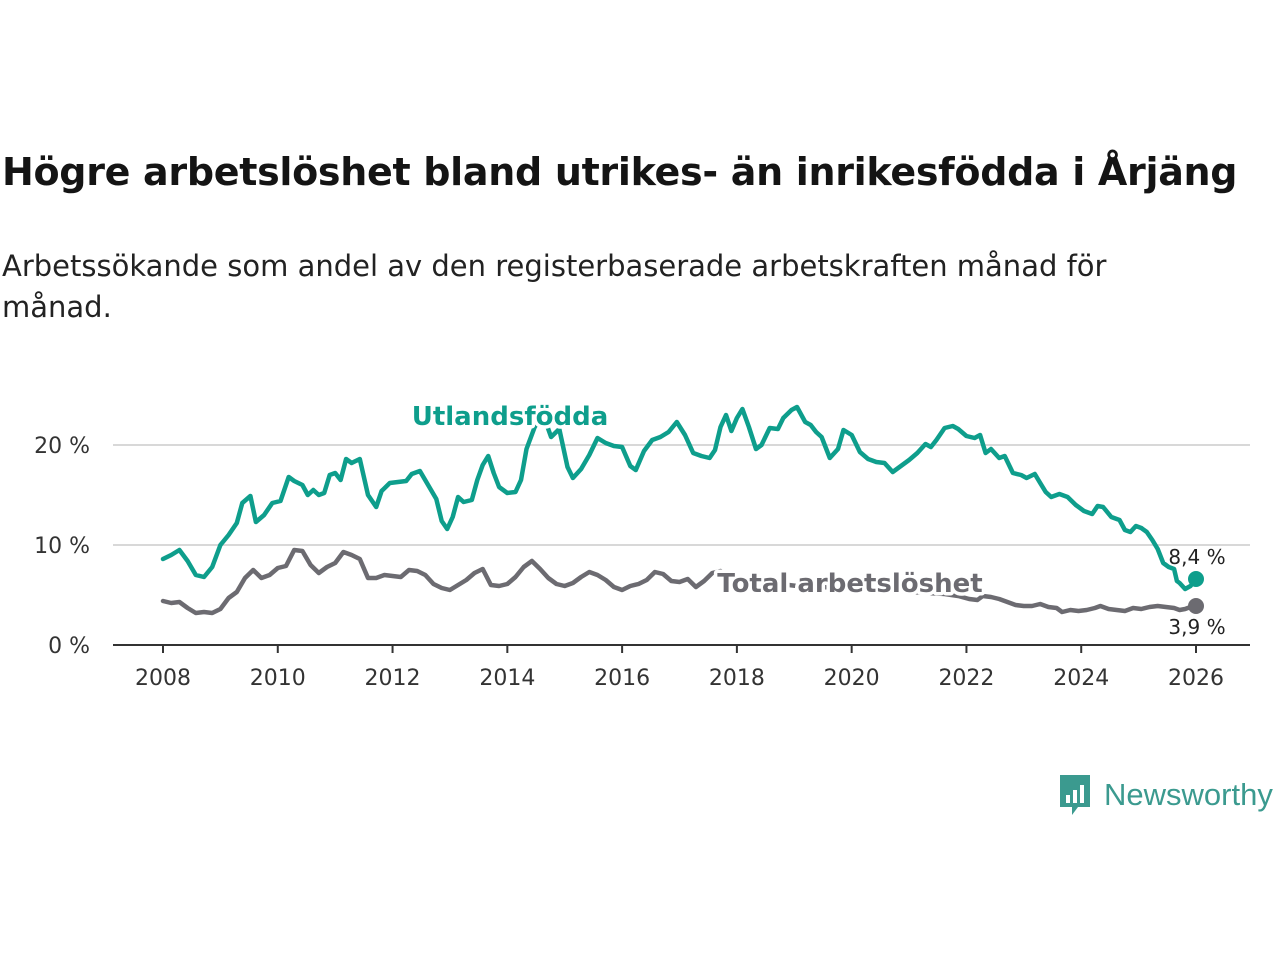  What do you see at coordinates (510, 417) in the screenshot?
I see `series-label-utlandsfodda: Utlandsfödda` at bounding box center [510, 417].